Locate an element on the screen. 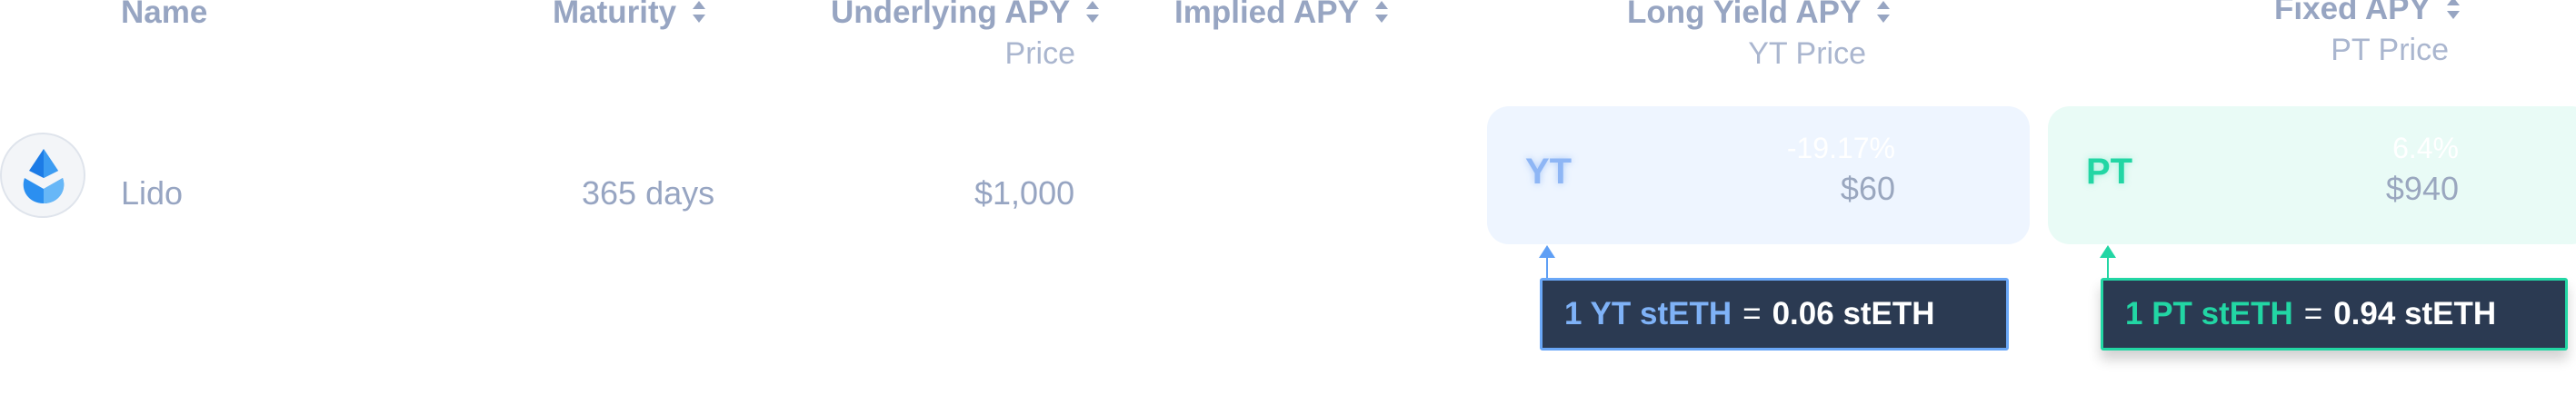  yt-tag: YT is located at coordinates (1549, 172).